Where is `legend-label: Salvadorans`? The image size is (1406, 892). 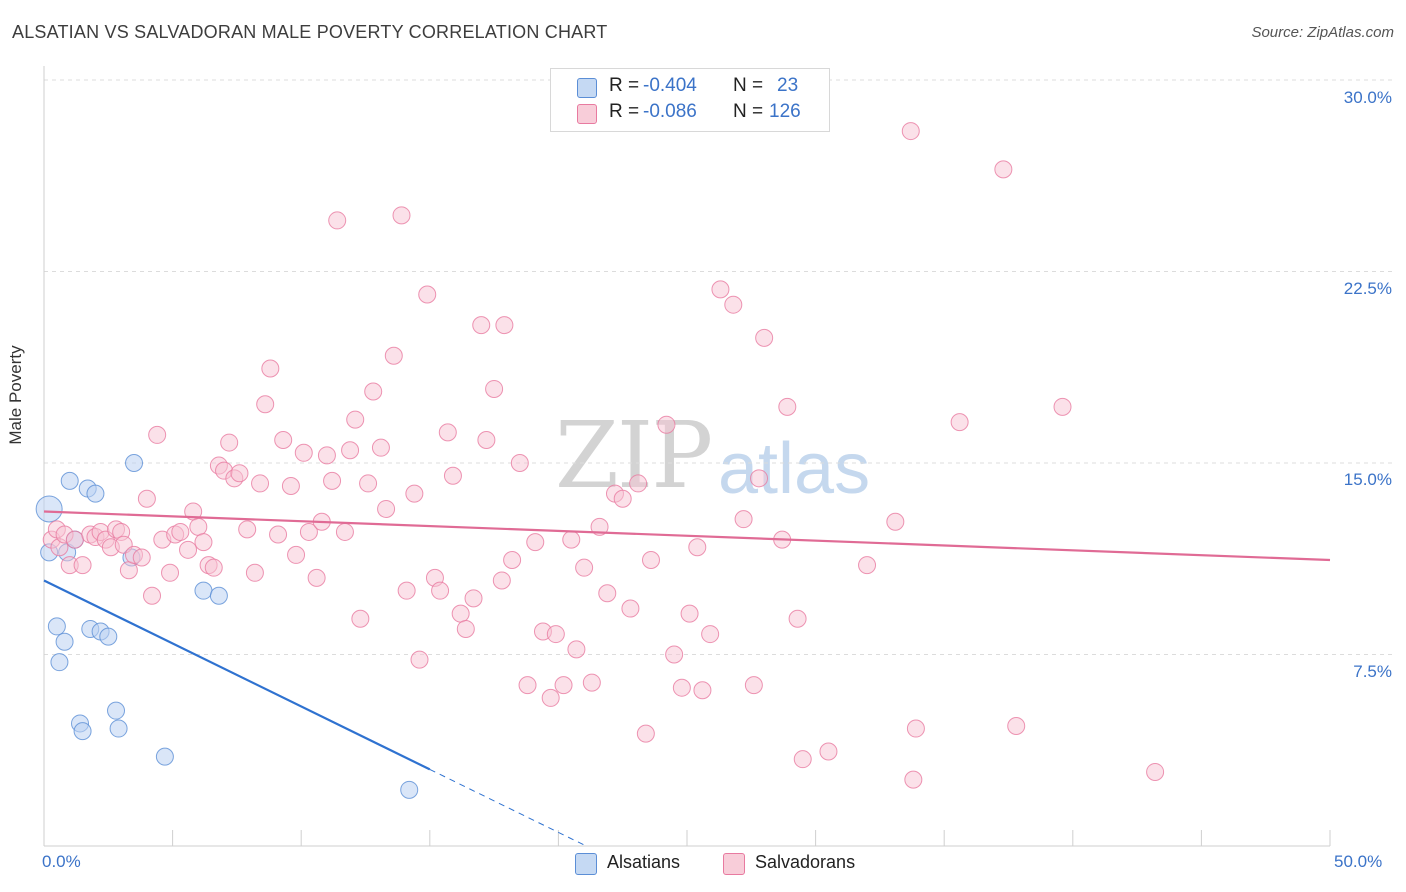
legend-label: Salvadorans is located at coordinates (805, 862).